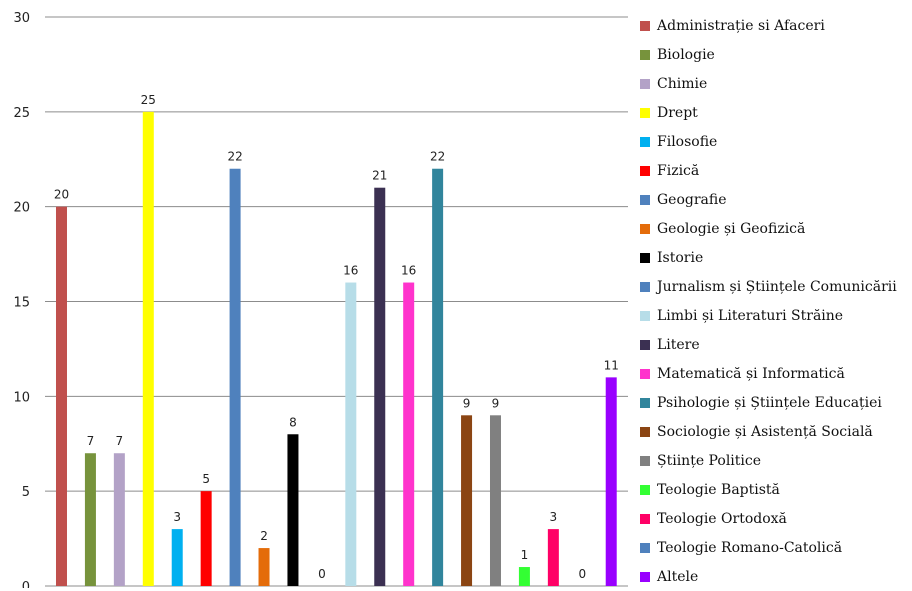 This screenshot has width=912, height=591. I want to click on legend-item: Teologie Baptistă, so click(775, 489).